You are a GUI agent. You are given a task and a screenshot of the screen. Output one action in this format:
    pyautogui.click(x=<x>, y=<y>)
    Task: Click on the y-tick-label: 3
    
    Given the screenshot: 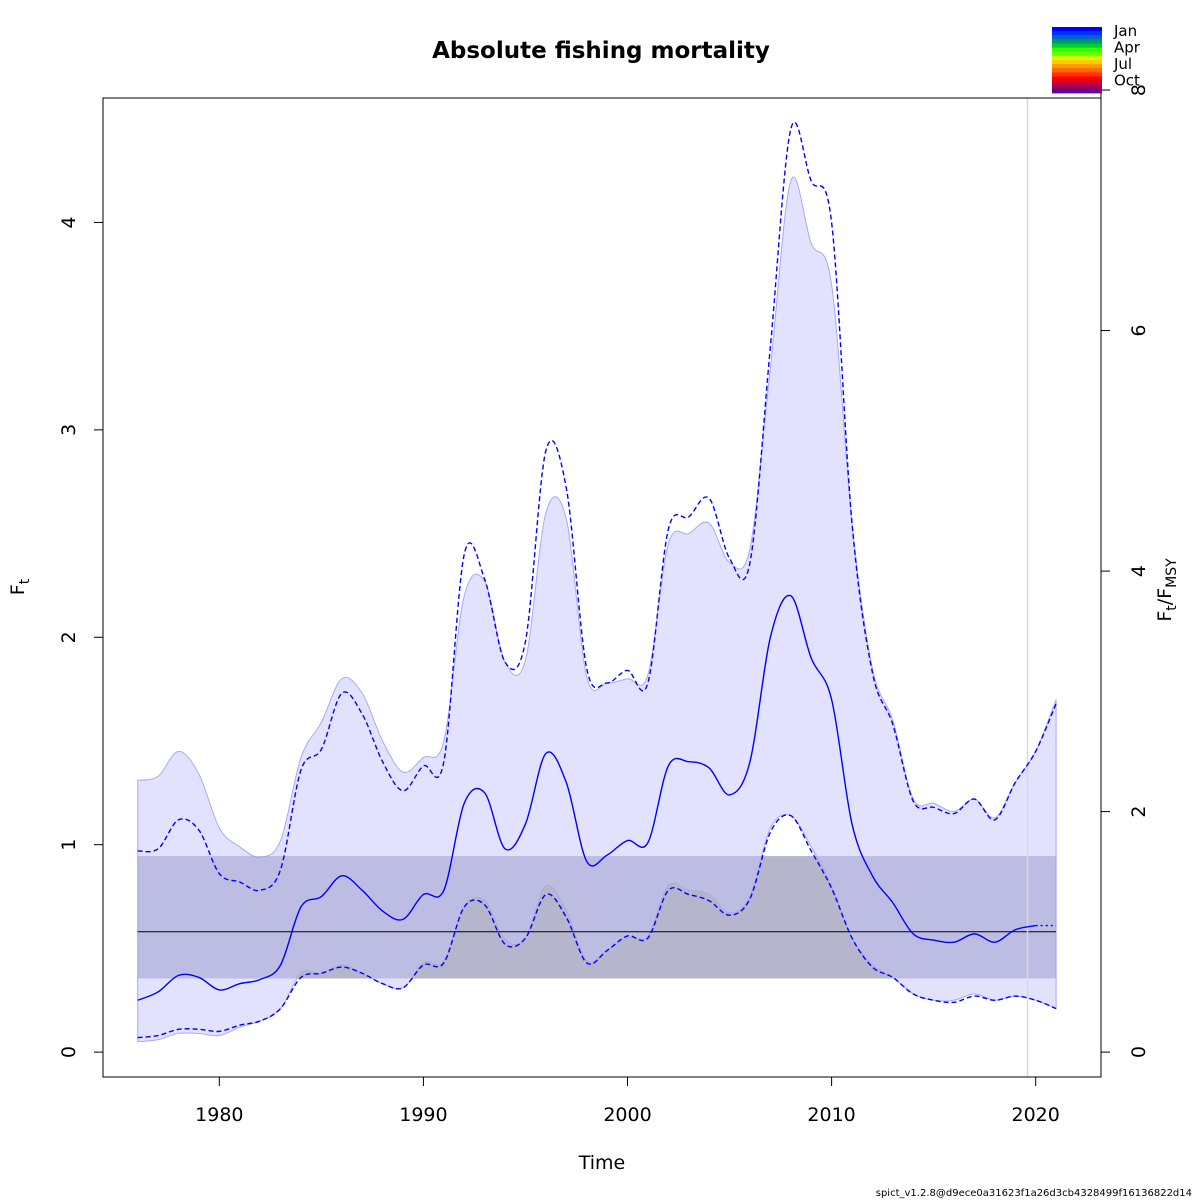 What is the action you would take?
    pyautogui.click(x=69, y=430)
    